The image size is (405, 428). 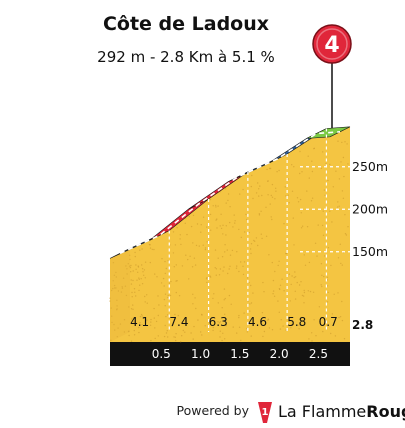 What do you see at coordinates (251, 338) in the screenshot?
I see `profile-labels: 4.1 7.4 6.3 4.6 5.8 0.7 0.5 1.0 1.5 2.0 2.5 2.8` at bounding box center [251, 338].